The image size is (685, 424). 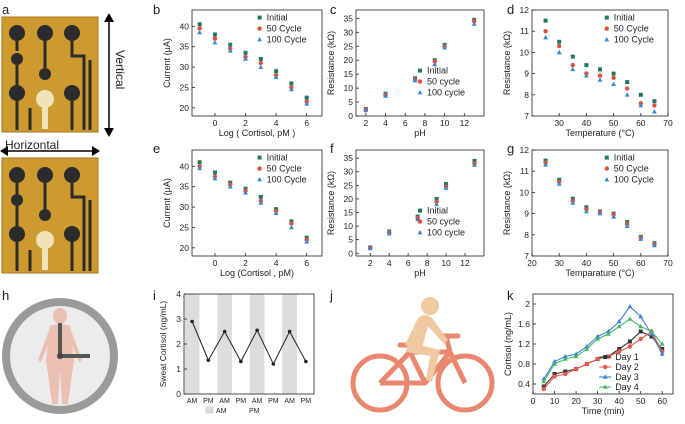 What do you see at coordinates (254, 411) in the screenshot?
I see `legend-label: PM` at bounding box center [254, 411].